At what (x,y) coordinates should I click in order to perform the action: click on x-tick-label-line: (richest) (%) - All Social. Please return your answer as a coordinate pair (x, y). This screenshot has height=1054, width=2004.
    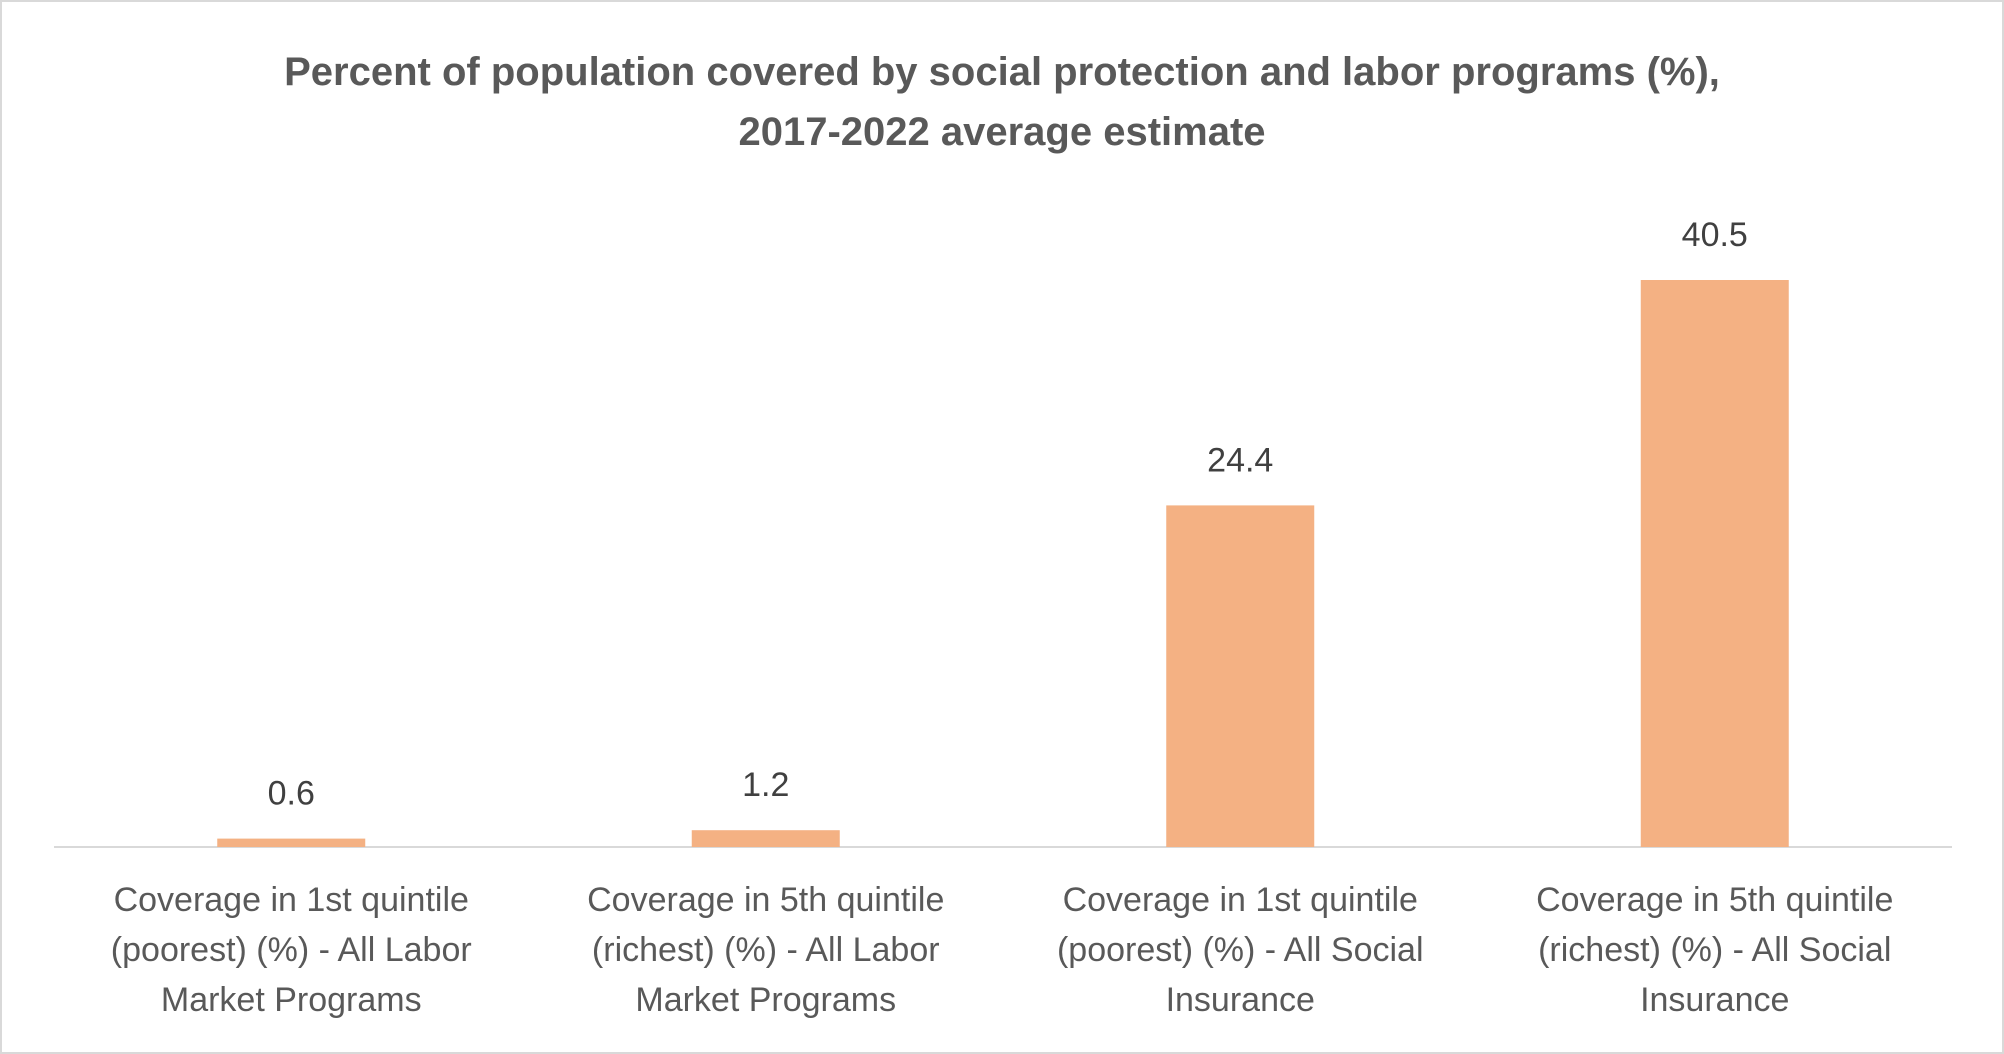
    Looking at the image, I should click on (1715, 950).